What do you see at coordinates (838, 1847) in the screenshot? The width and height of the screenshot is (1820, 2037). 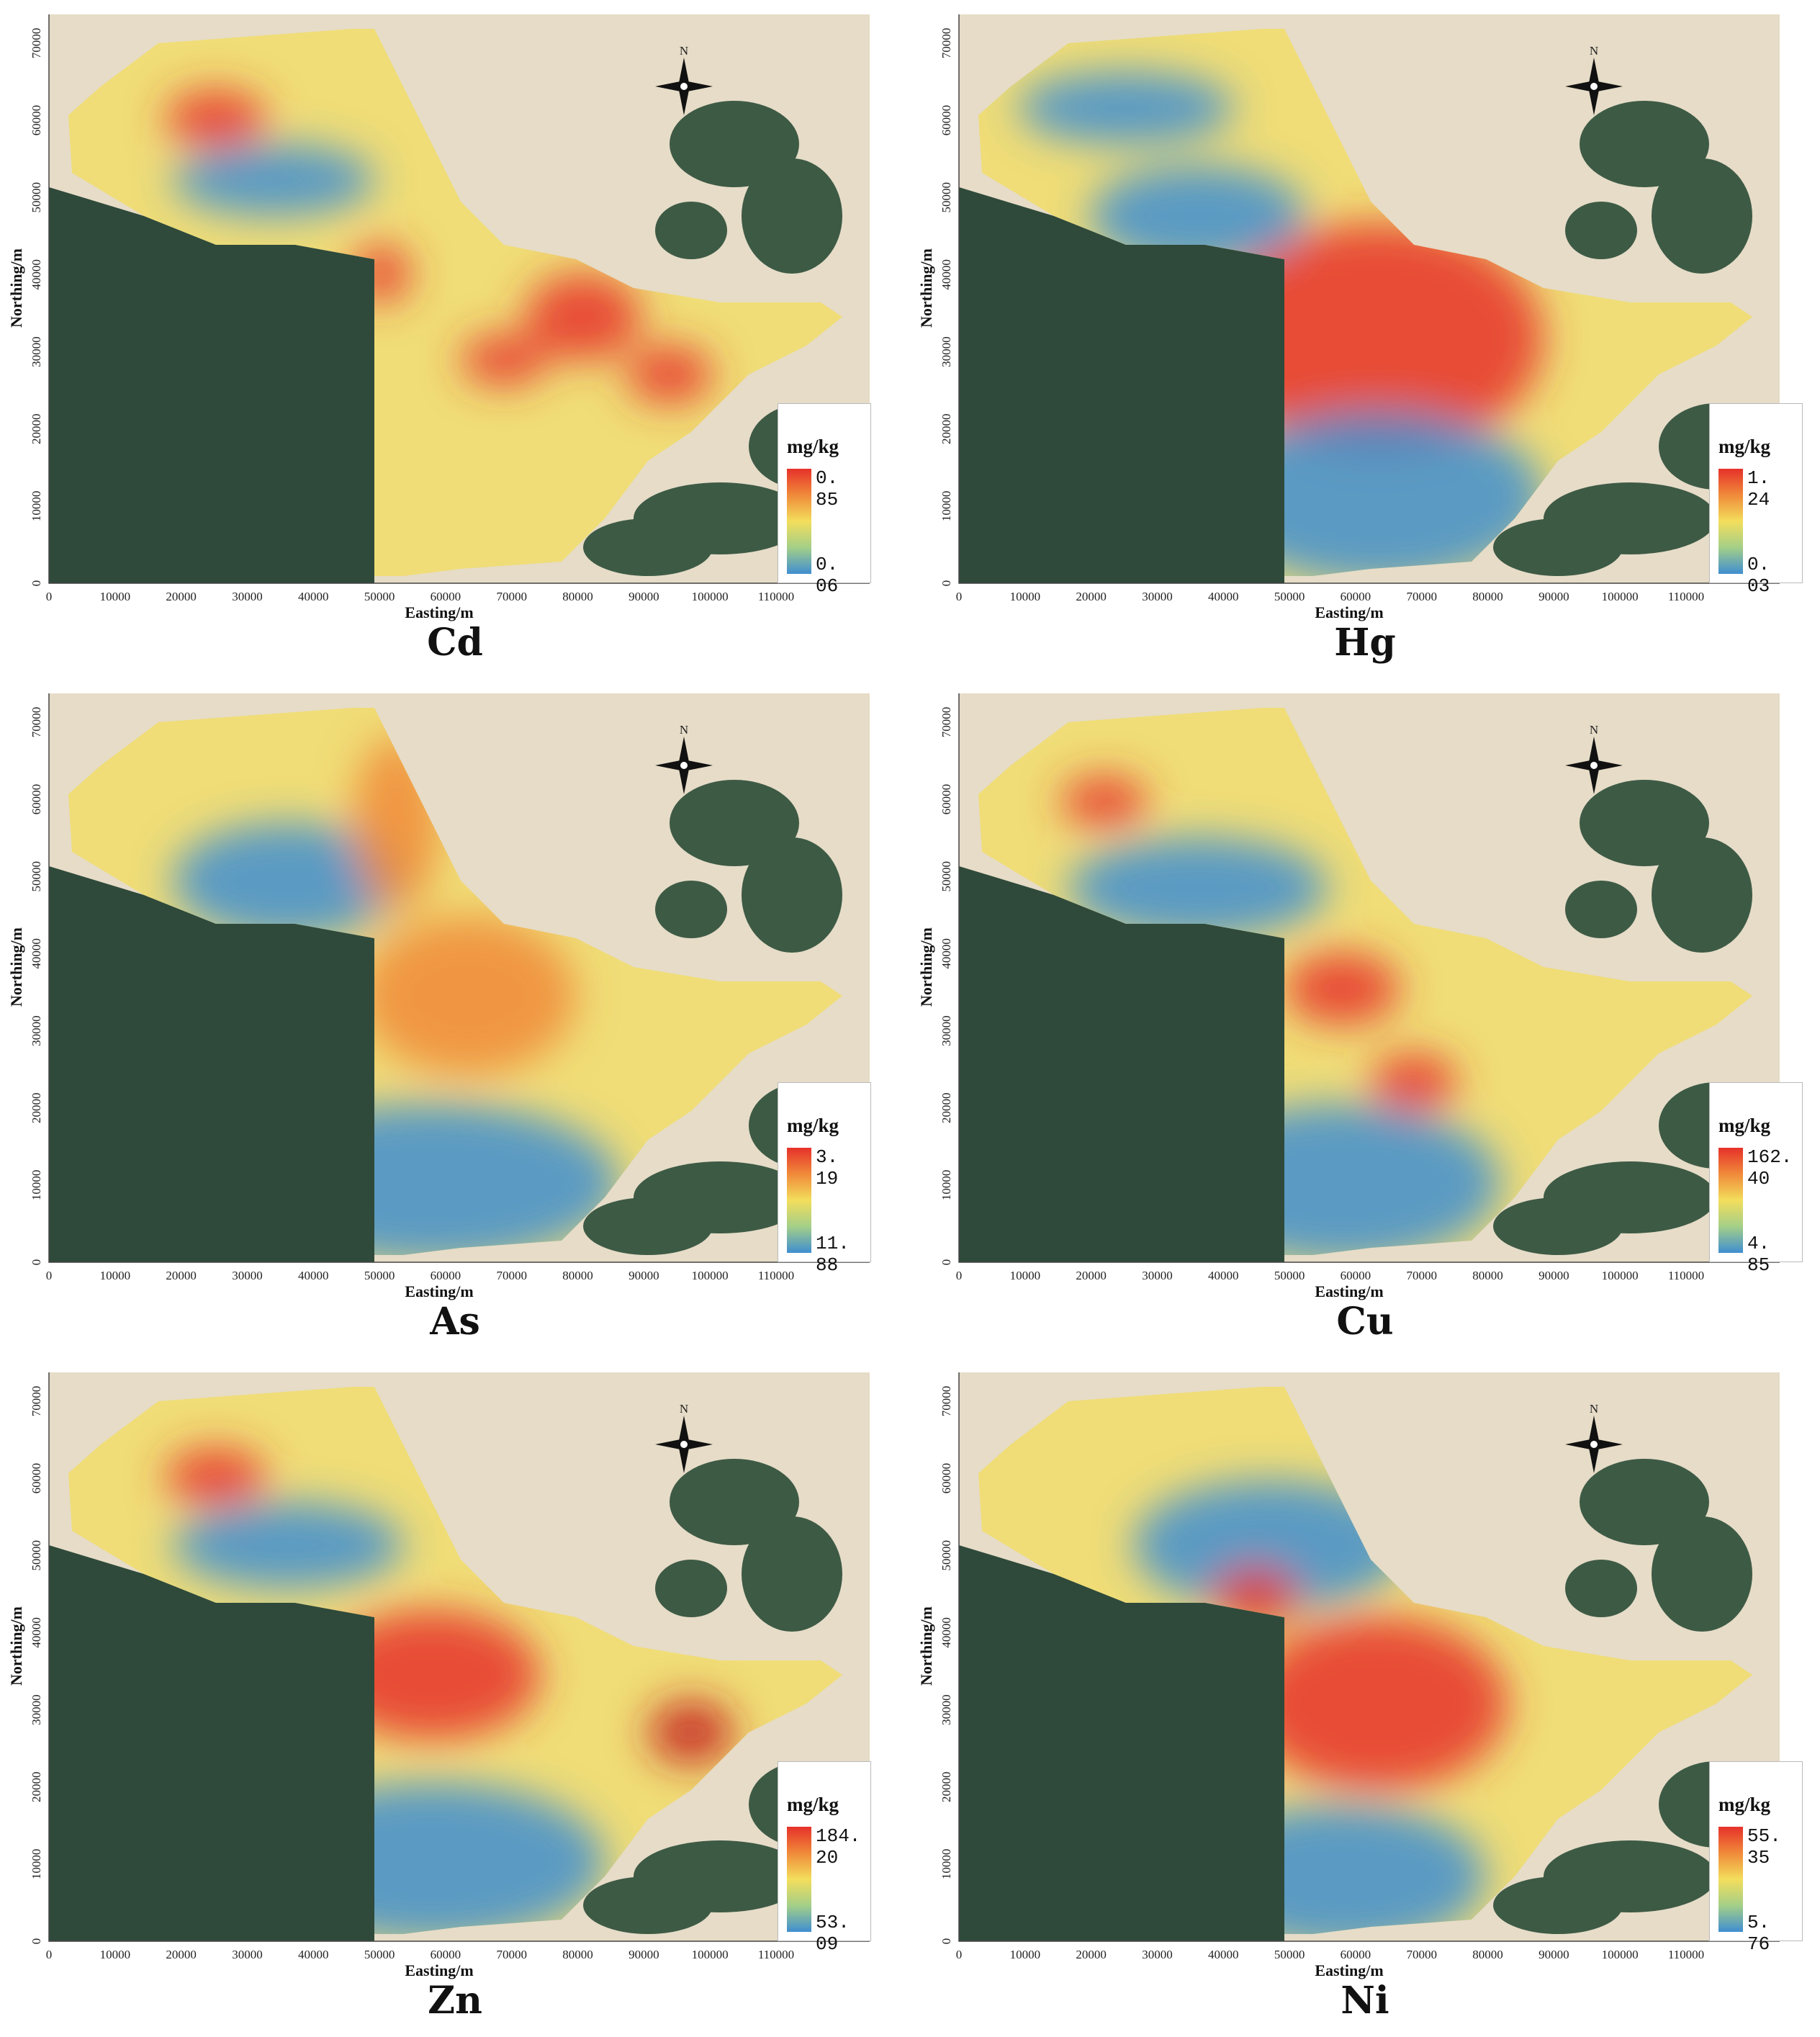 I see `legend-max-value: 184. 20` at bounding box center [838, 1847].